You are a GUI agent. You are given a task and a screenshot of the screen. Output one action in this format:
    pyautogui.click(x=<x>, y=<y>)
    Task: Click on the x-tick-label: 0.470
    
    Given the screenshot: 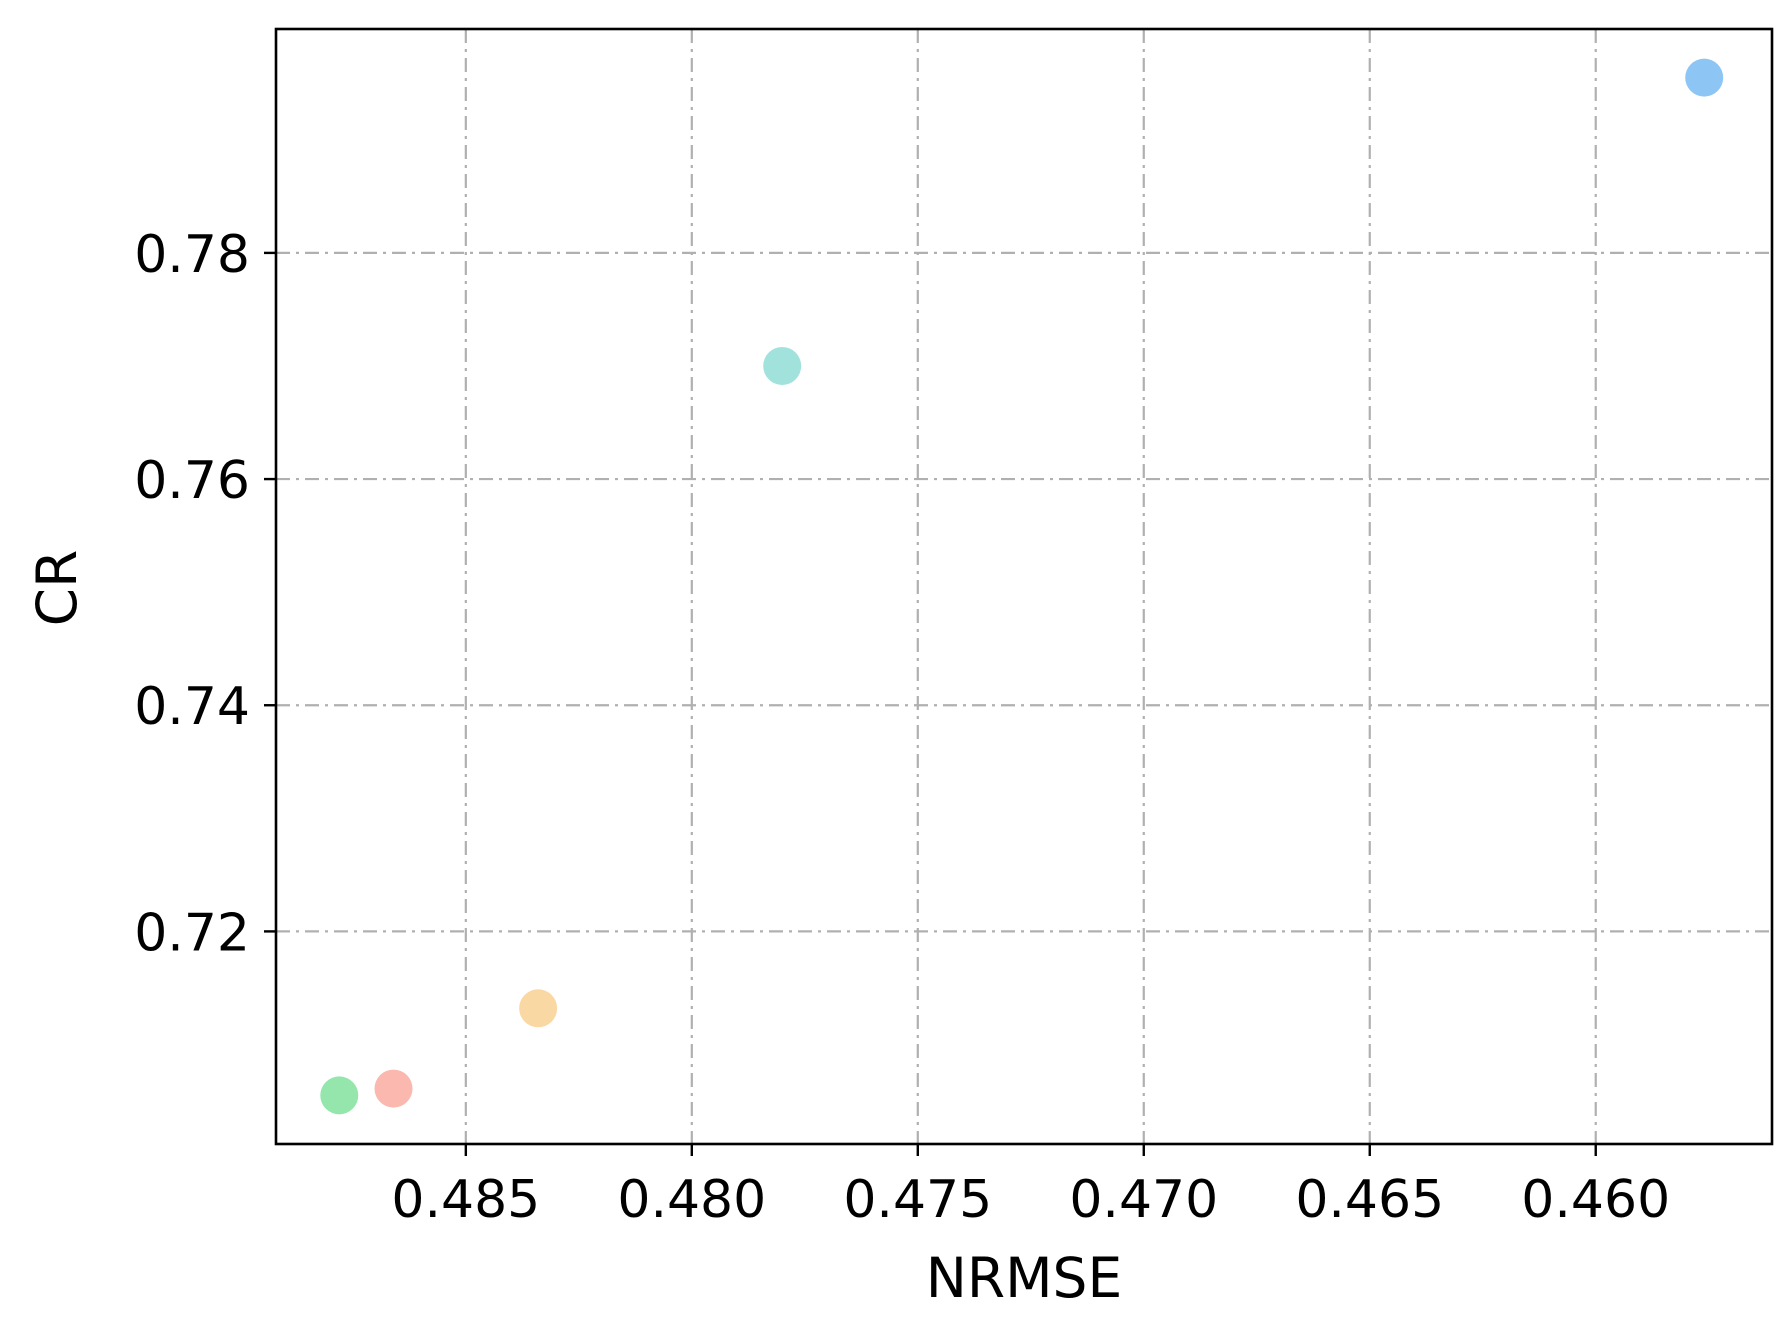 What is the action you would take?
    pyautogui.click(x=1143, y=1200)
    